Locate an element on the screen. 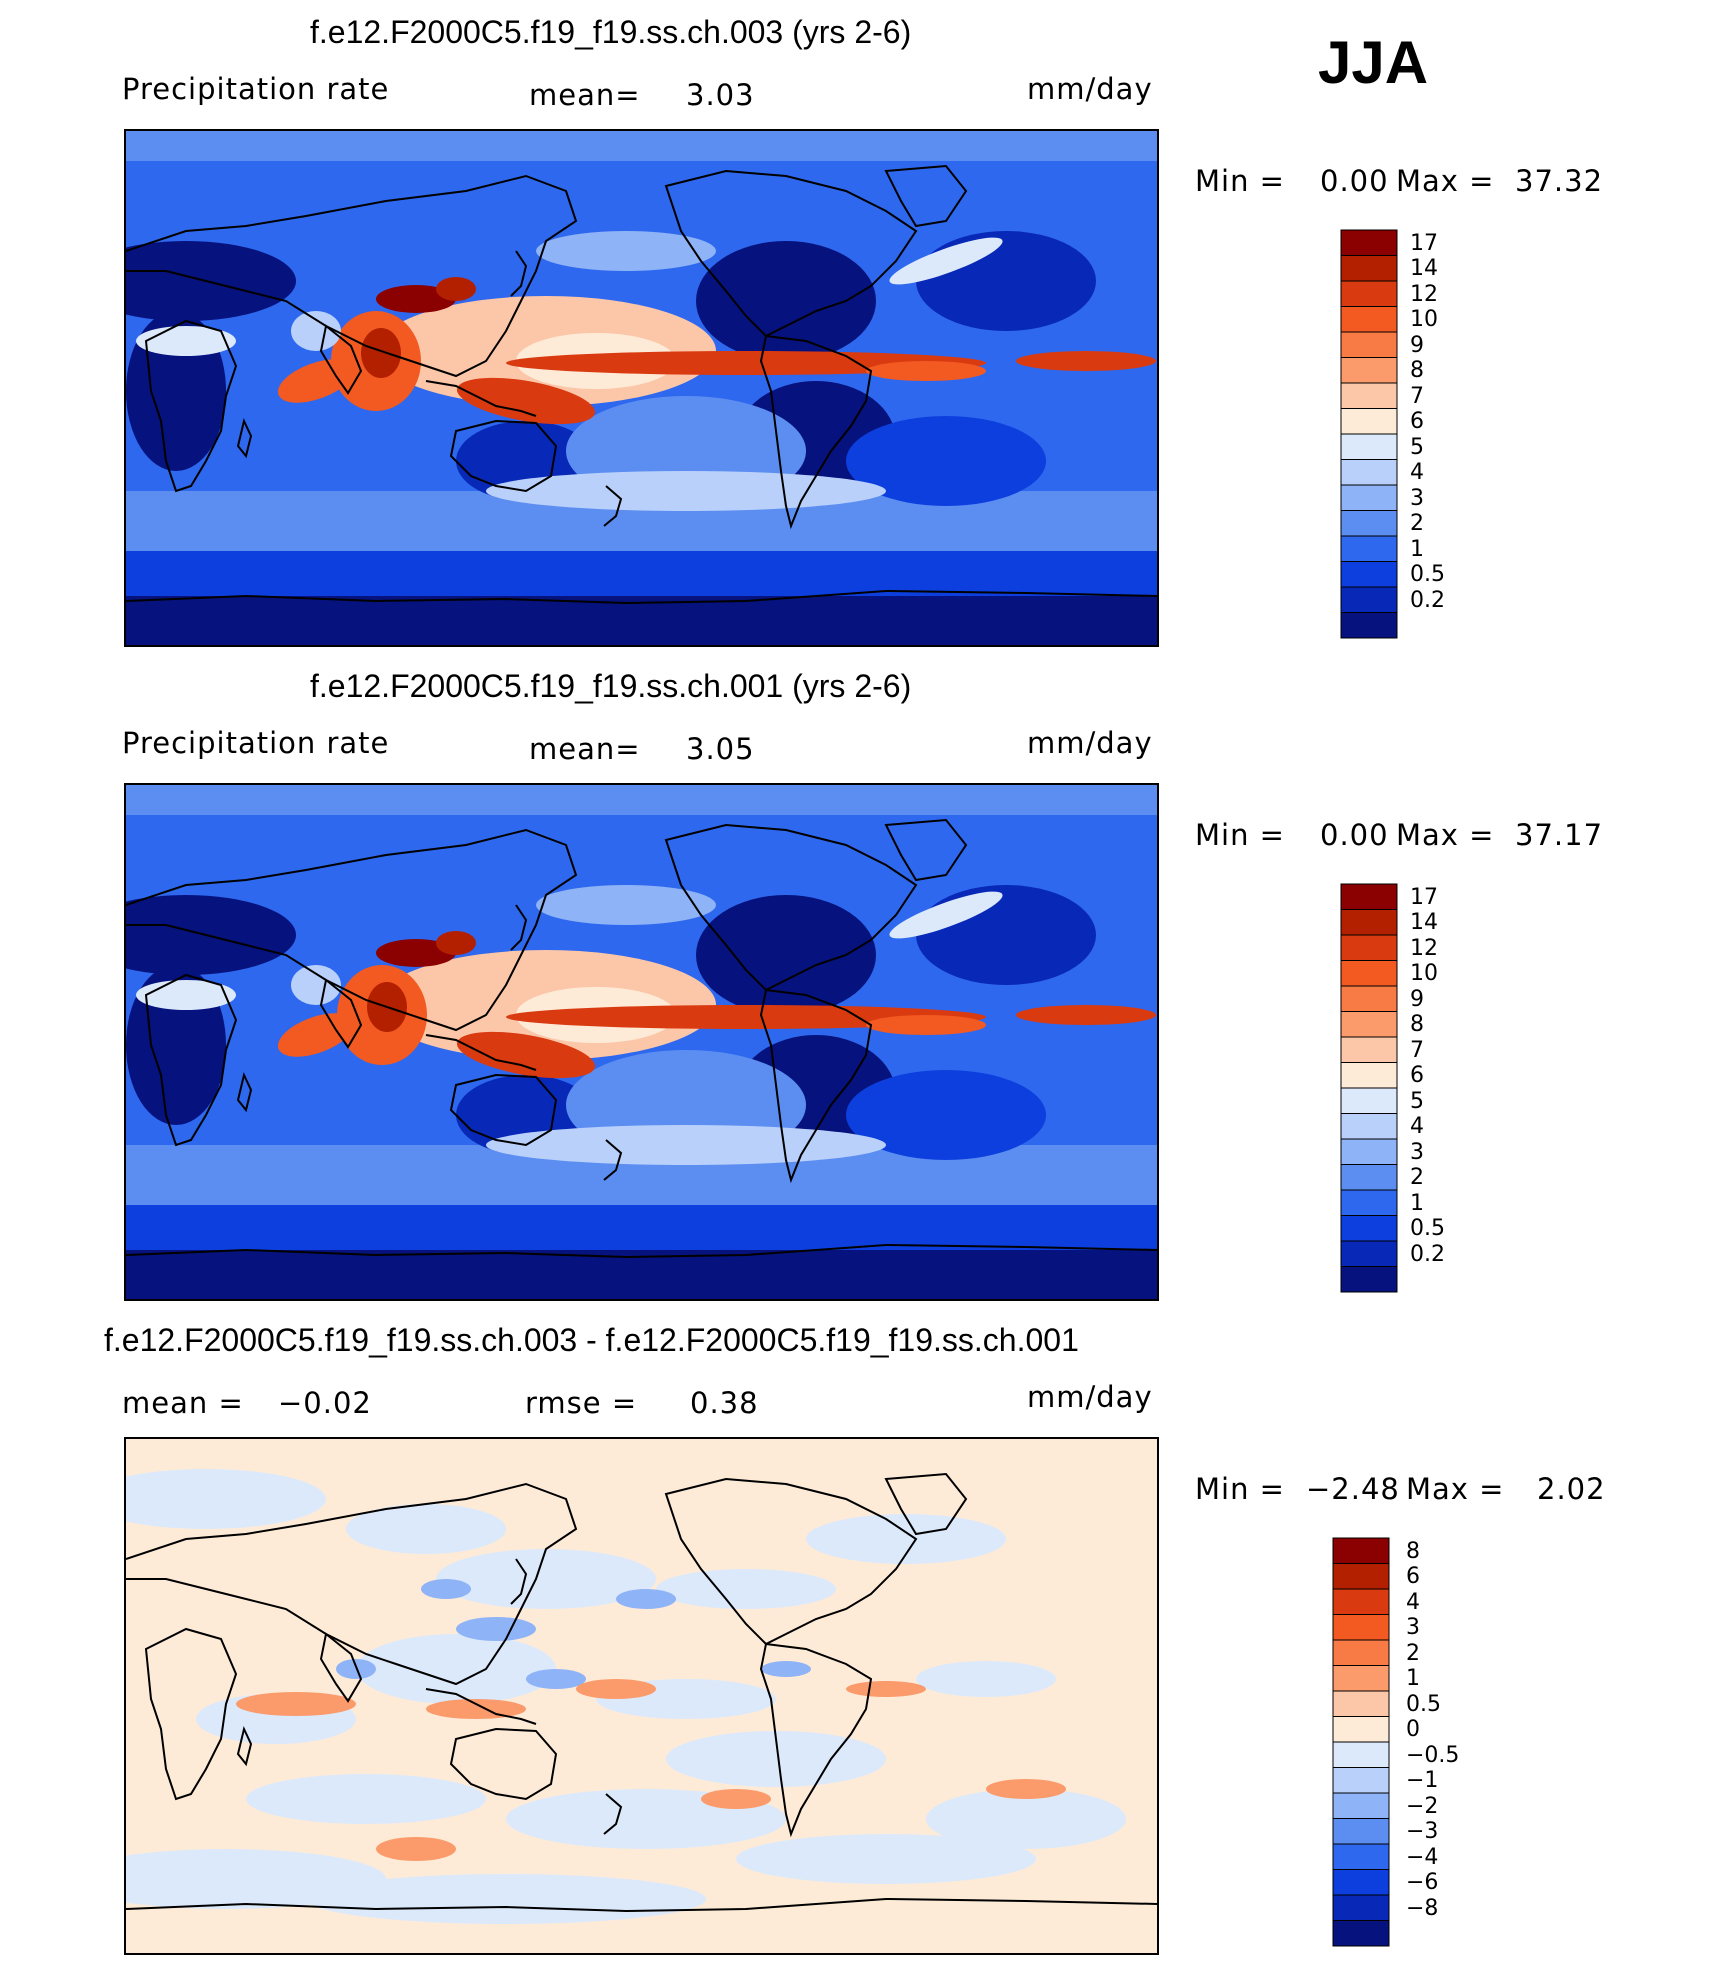 This screenshot has height=1969, width=1710. colorbar-level-label: 12 is located at coordinates (1424, 294).